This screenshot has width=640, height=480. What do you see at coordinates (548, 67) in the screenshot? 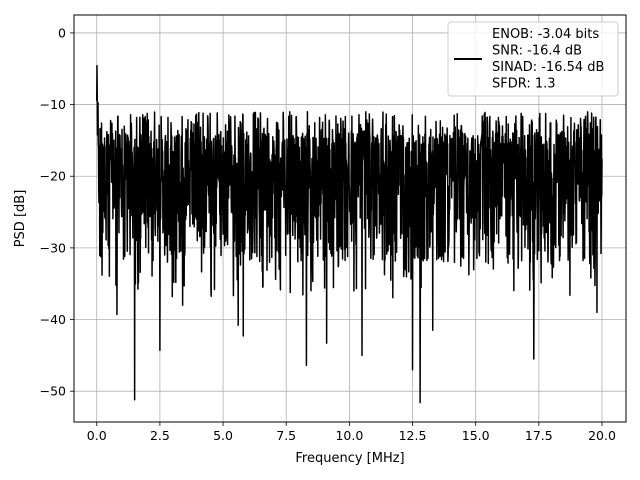
I see `legend-line-sinad: SINAD: -16.54 dB` at bounding box center [548, 67].